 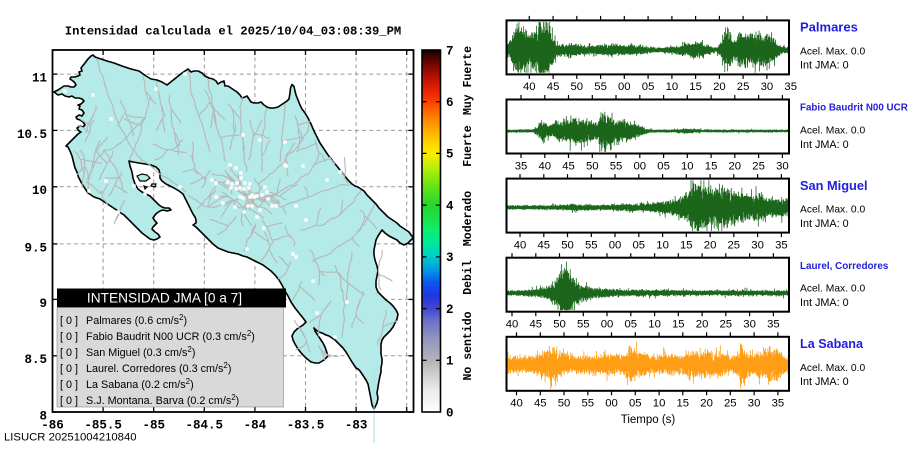 What do you see at coordinates (43, 416) in the screenshot?
I see `svg-text: 8` at bounding box center [43, 416].